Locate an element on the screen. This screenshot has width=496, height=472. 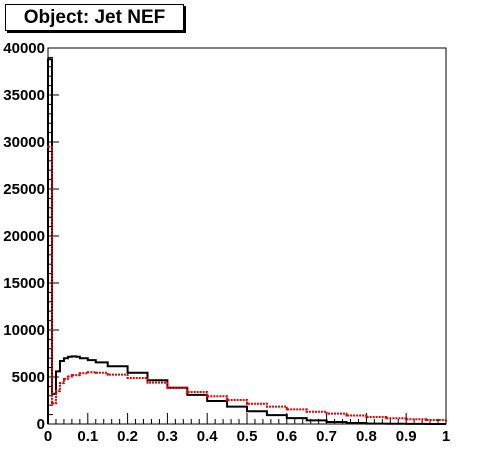
x-axis: 0 0.1 0.2 0.3 0.4 0.5 0.6 0.7 0.8 0.9 1 is located at coordinates (247, 429).